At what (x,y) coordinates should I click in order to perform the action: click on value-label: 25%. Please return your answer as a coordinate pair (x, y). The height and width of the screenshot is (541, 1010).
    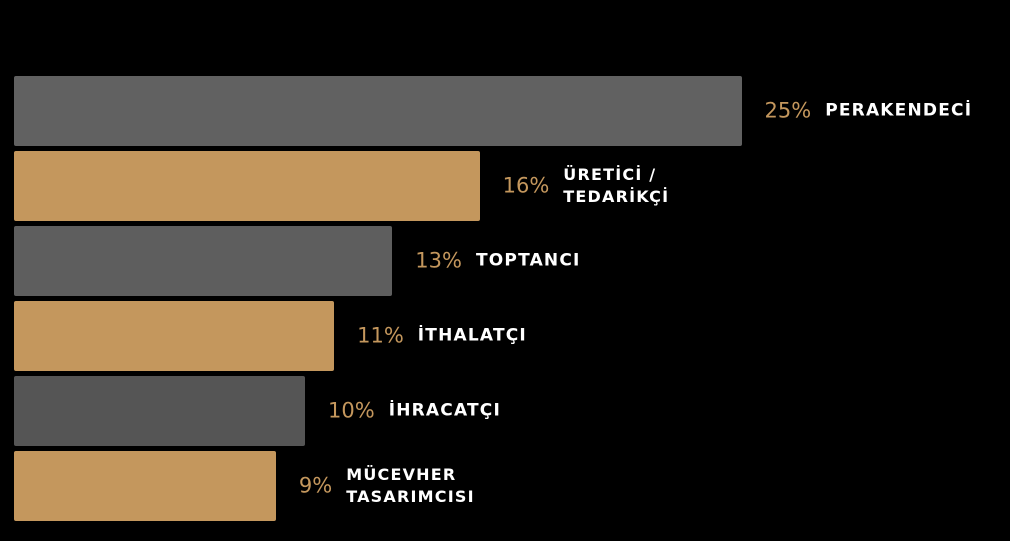
    Looking at the image, I should click on (788, 110).